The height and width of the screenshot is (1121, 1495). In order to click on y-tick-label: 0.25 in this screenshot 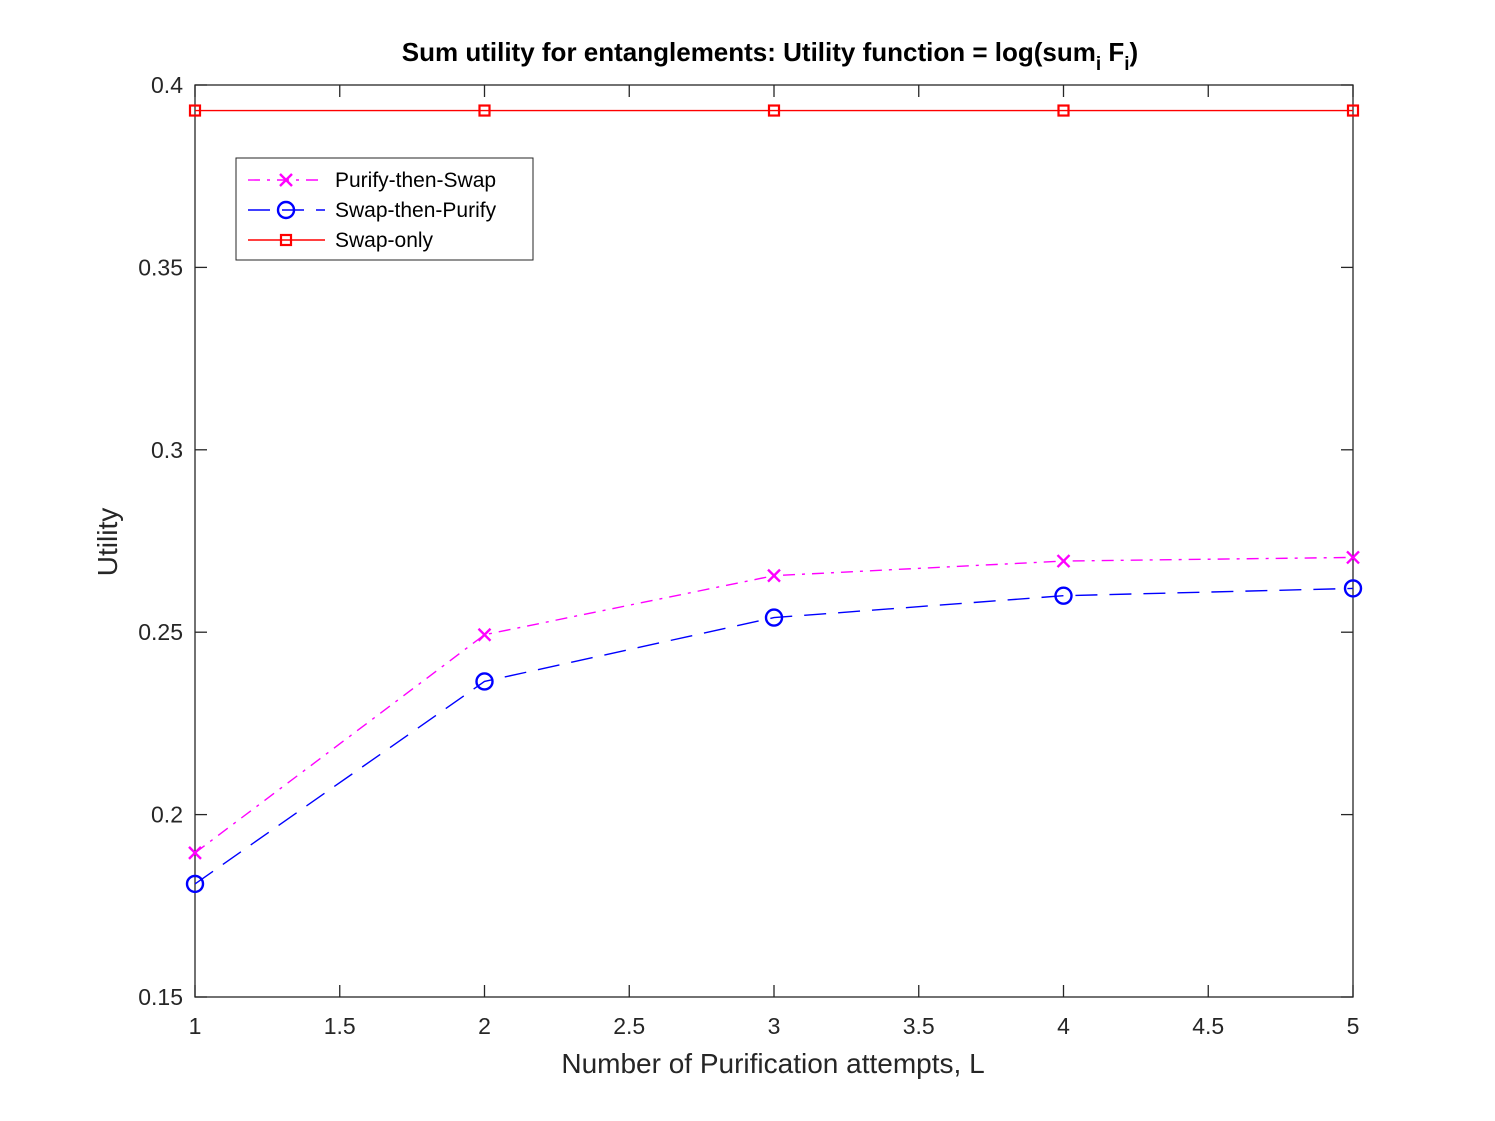, I will do `click(160, 632)`.